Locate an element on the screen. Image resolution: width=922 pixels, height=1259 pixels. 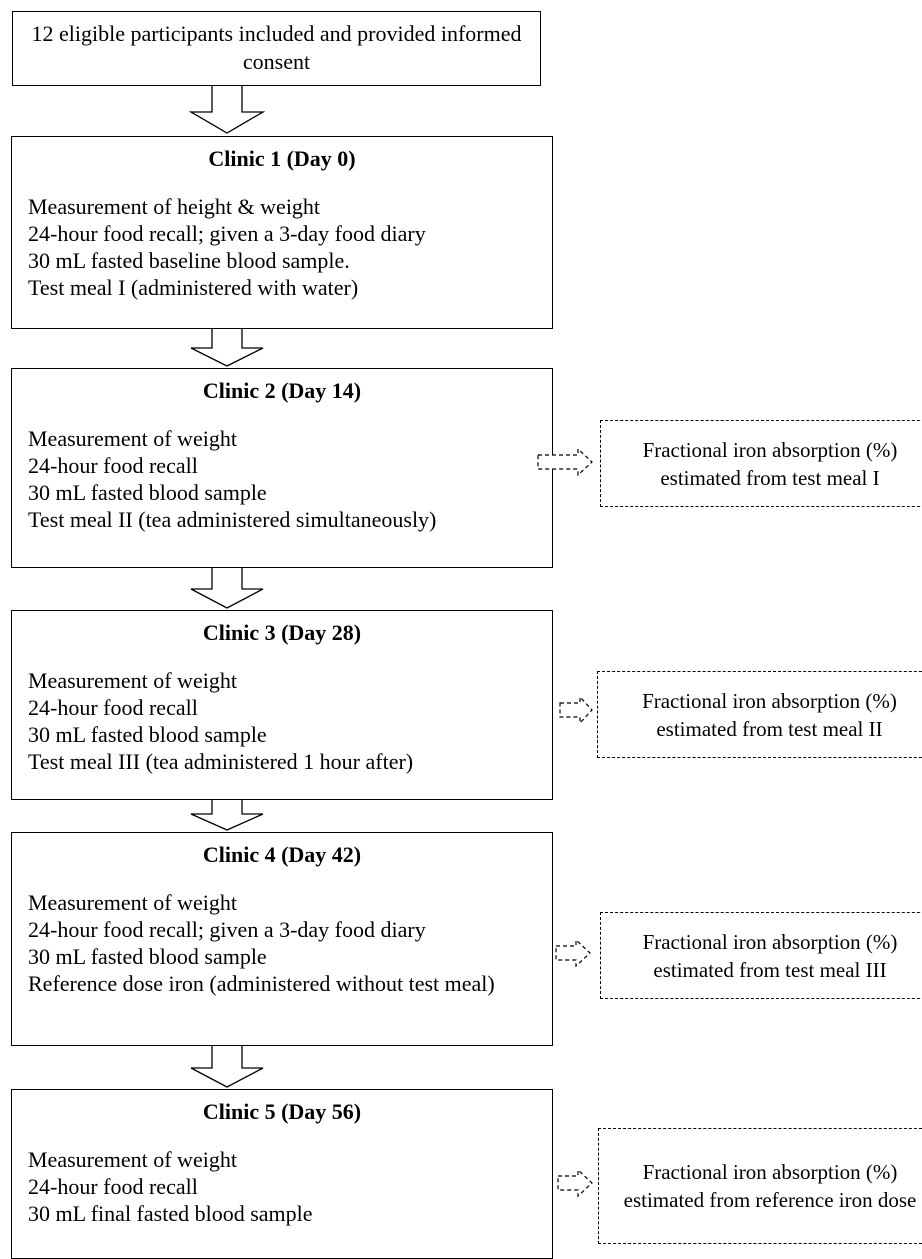
clinic-3-line: 24-hour food recall is located at coordinates (113, 707).